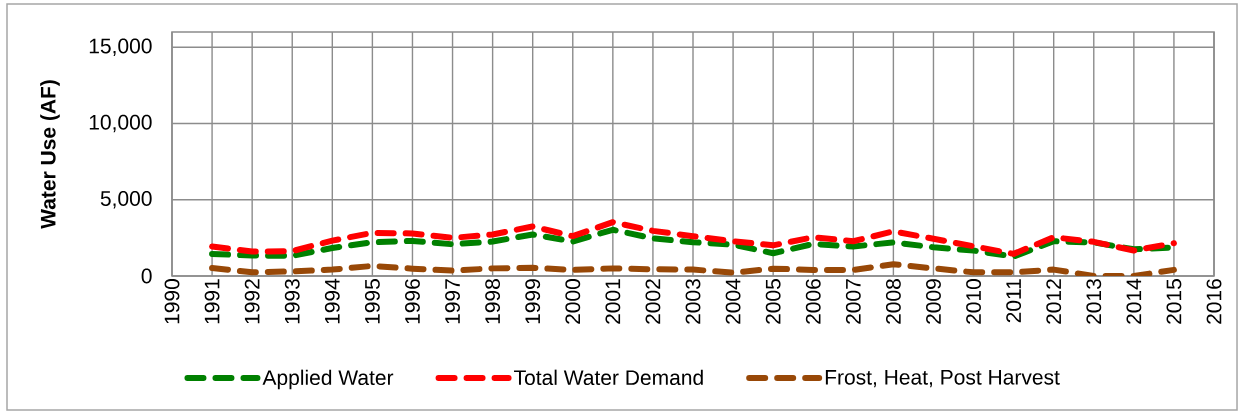  I want to click on x-tick-label: 2016, so click(1214, 301).